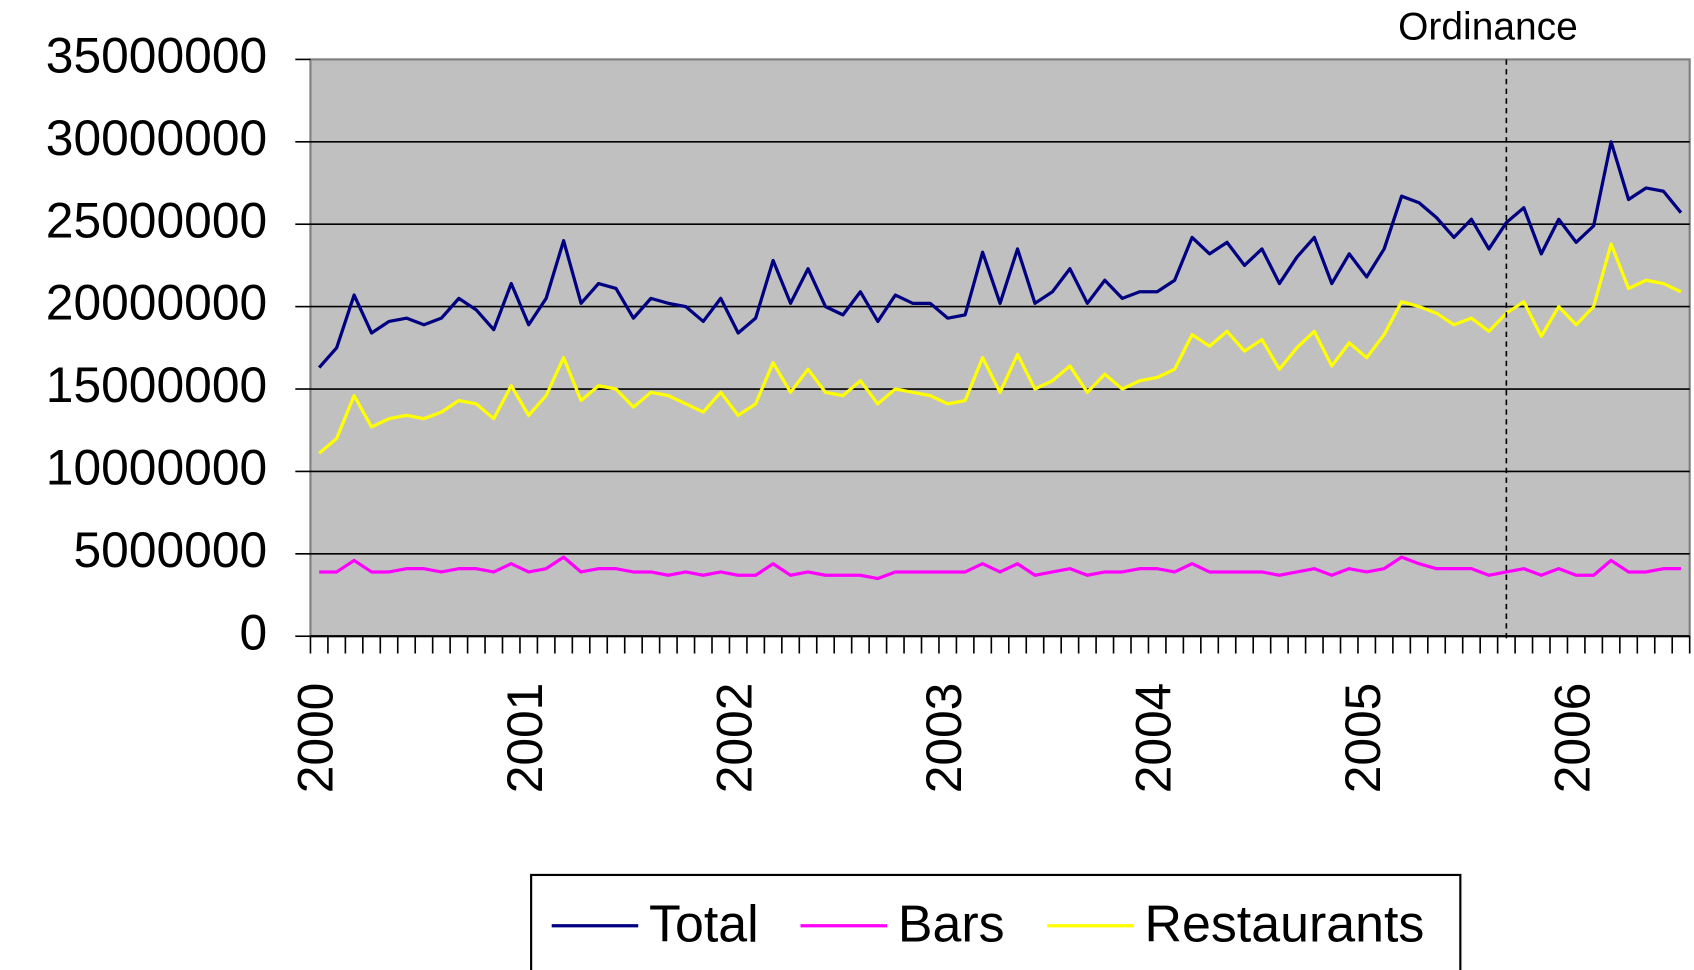 The height and width of the screenshot is (970, 1694). What do you see at coordinates (944, 738) in the screenshot?
I see `x-tick-label: 2003` at bounding box center [944, 738].